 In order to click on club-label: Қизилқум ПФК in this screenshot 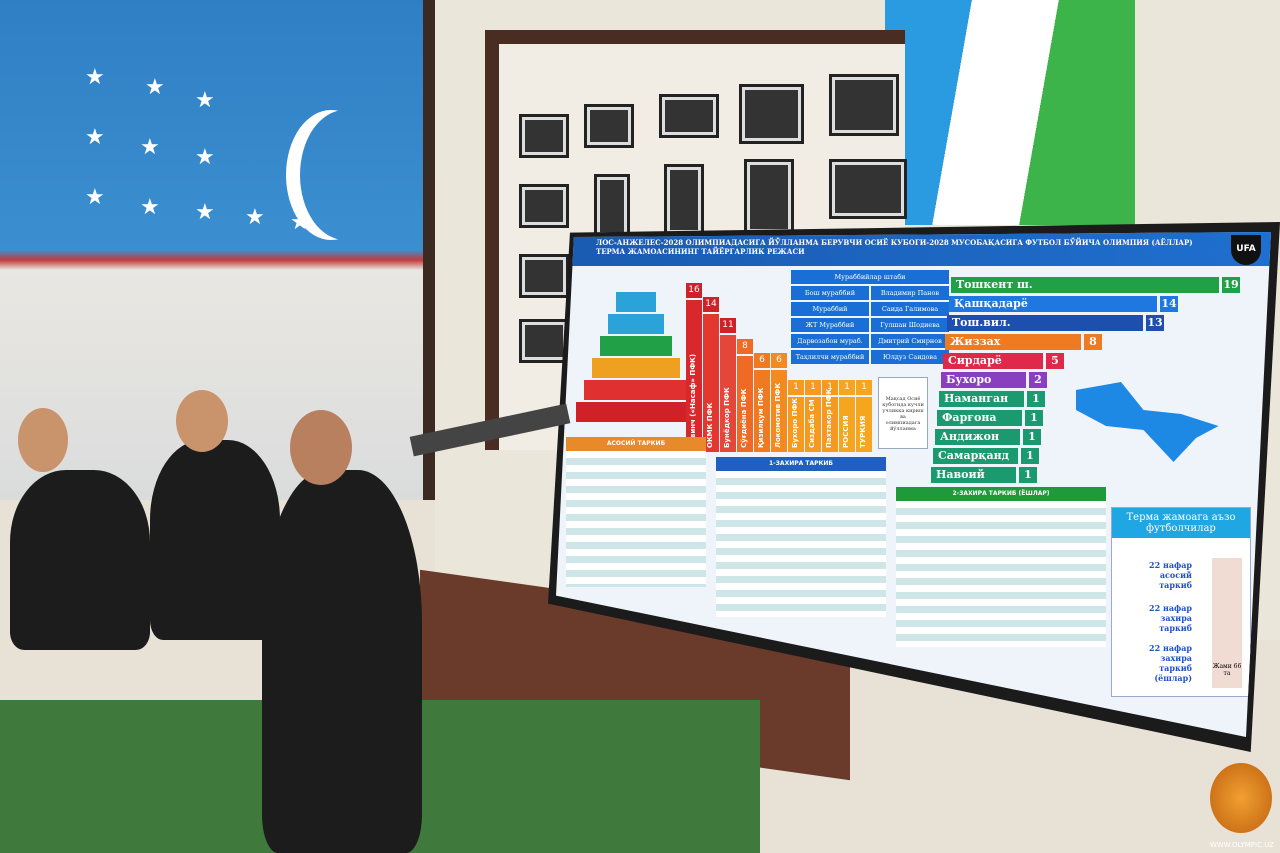, I will do `click(761, 417)`.